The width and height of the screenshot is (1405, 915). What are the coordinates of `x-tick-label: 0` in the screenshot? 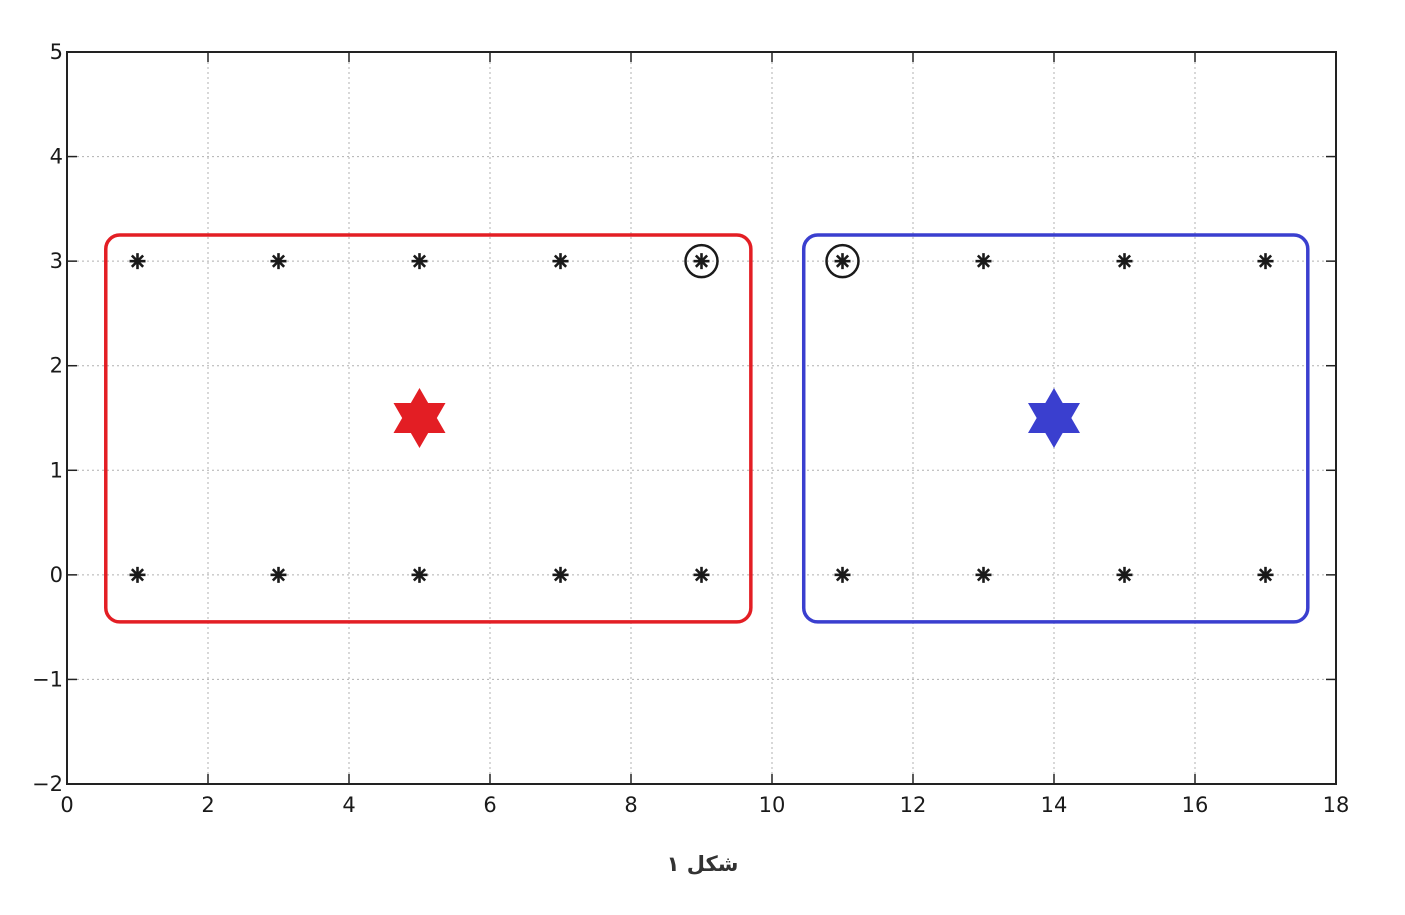 It's located at (66, 805).